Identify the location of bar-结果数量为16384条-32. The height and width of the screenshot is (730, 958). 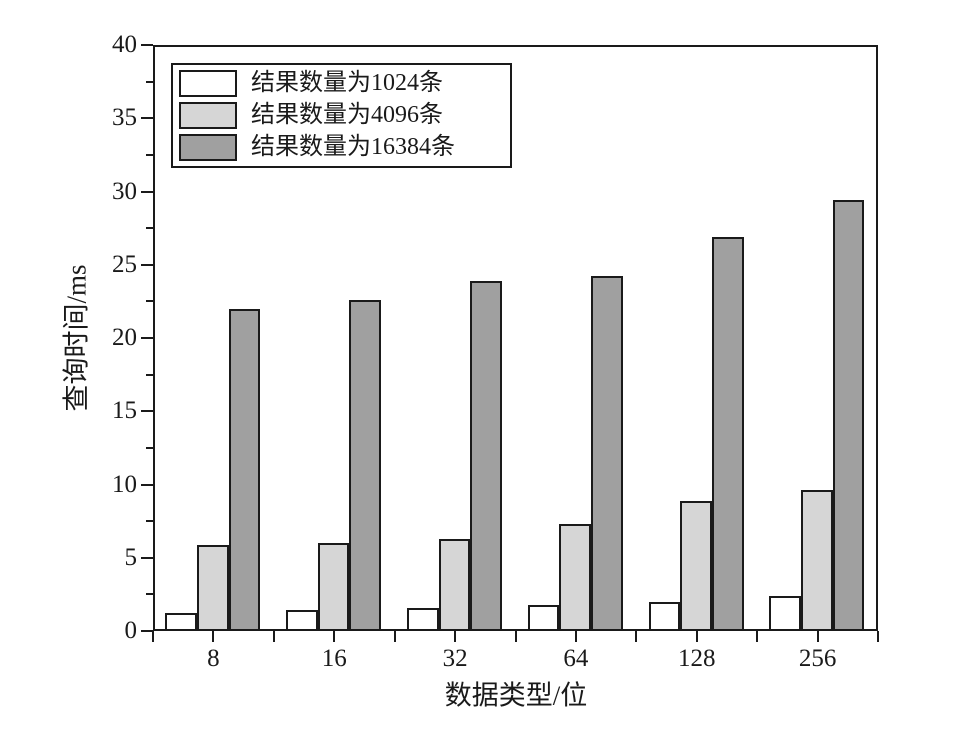
(486, 455).